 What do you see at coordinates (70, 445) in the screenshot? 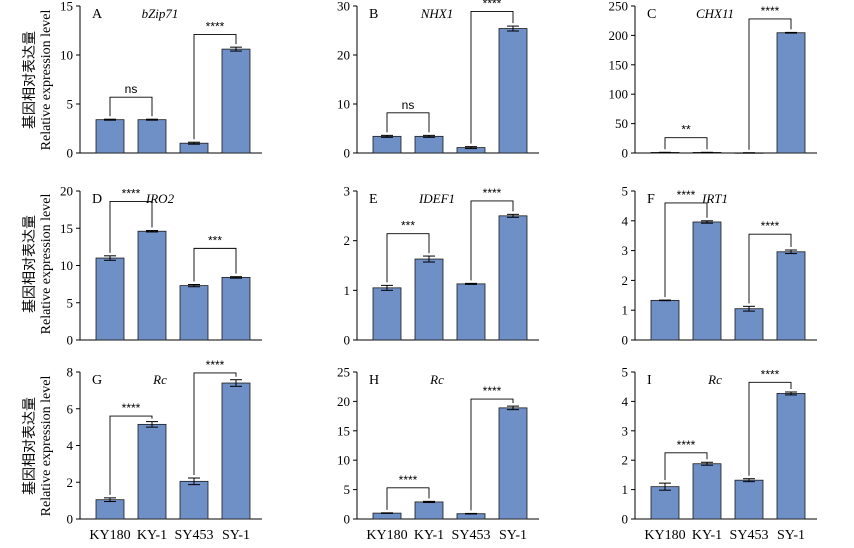
I see `y-tick-label: 4` at bounding box center [70, 445].